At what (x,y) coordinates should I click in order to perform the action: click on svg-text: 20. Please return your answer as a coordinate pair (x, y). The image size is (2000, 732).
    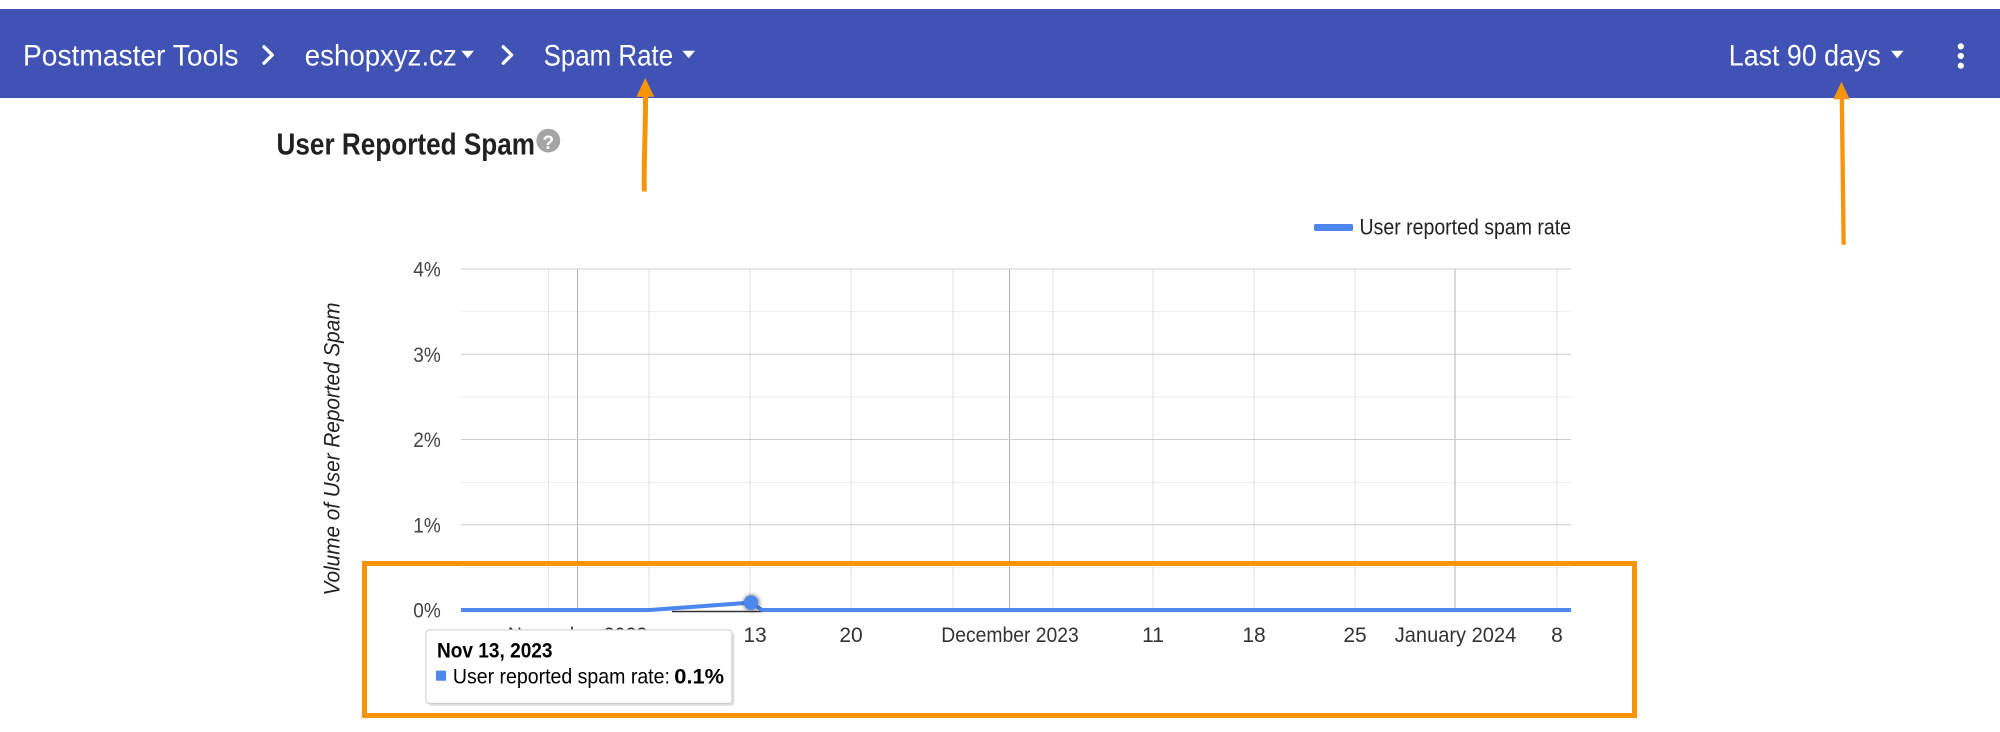
    Looking at the image, I should click on (850, 635).